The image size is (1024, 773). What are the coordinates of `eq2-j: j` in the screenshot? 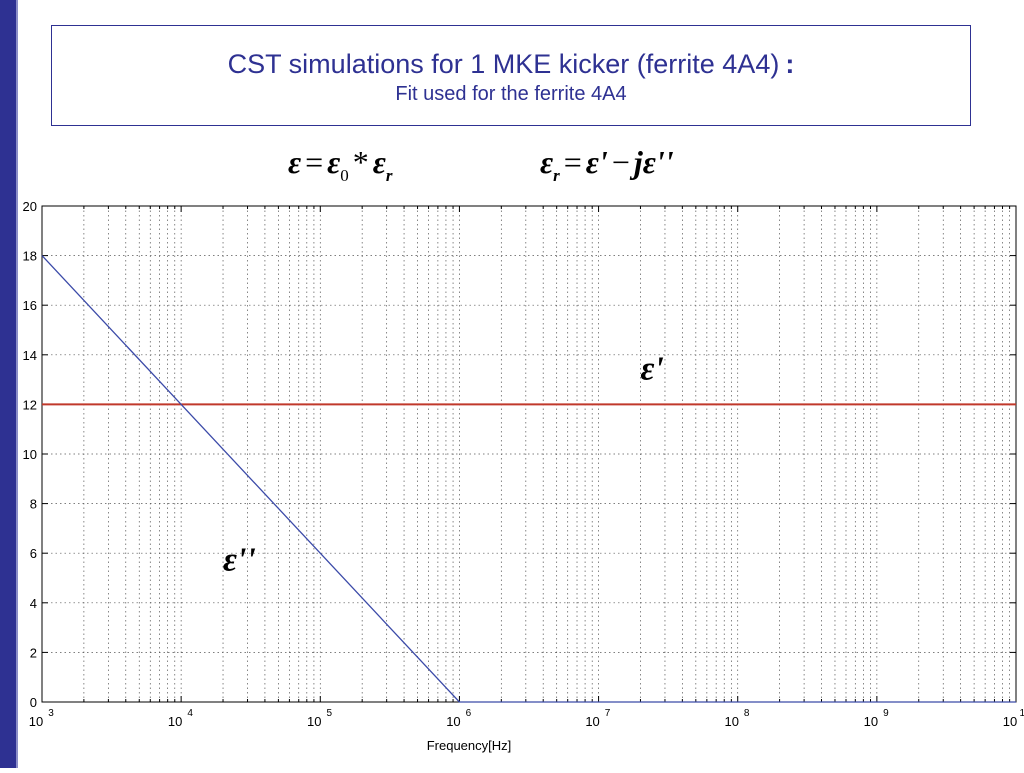 It's located at (638, 162).